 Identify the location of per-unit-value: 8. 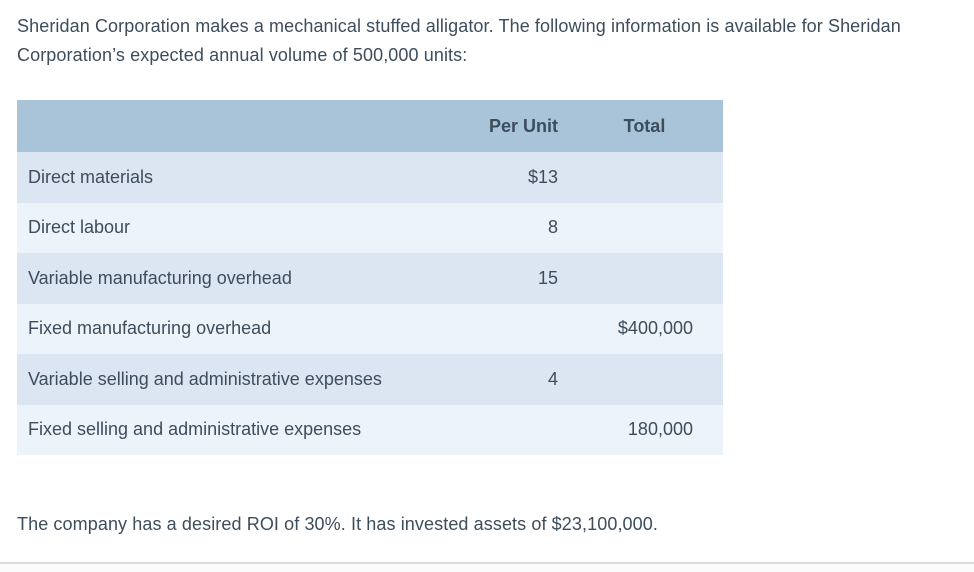
(496, 227).